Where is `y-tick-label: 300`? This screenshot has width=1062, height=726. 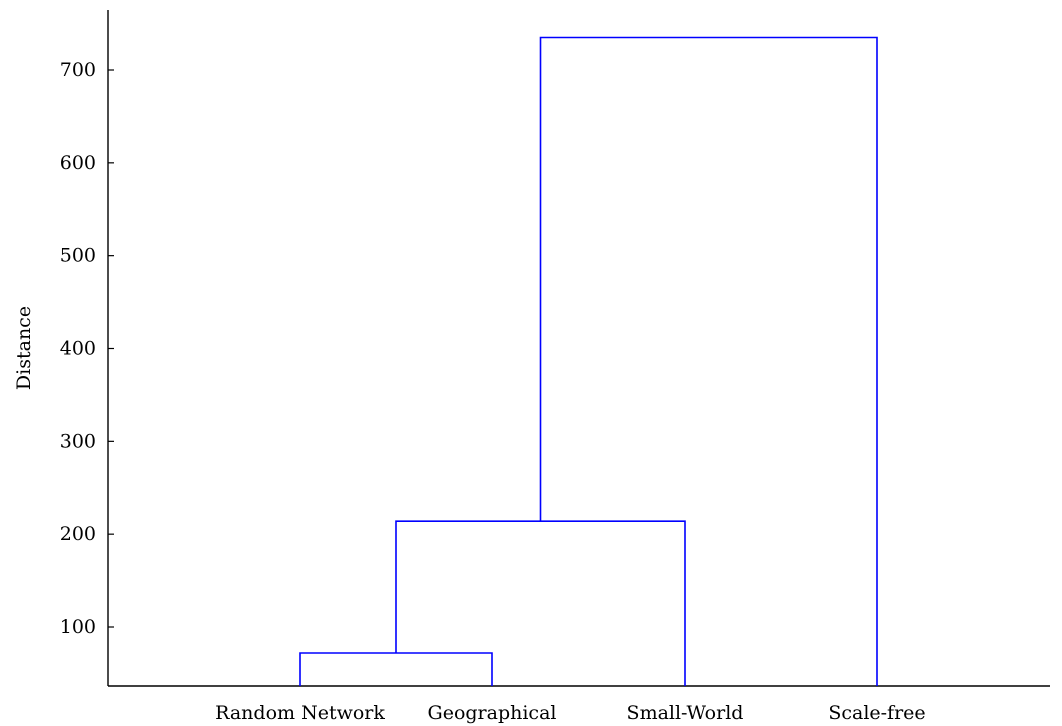
y-tick-label: 300 is located at coordinates (78, 441).